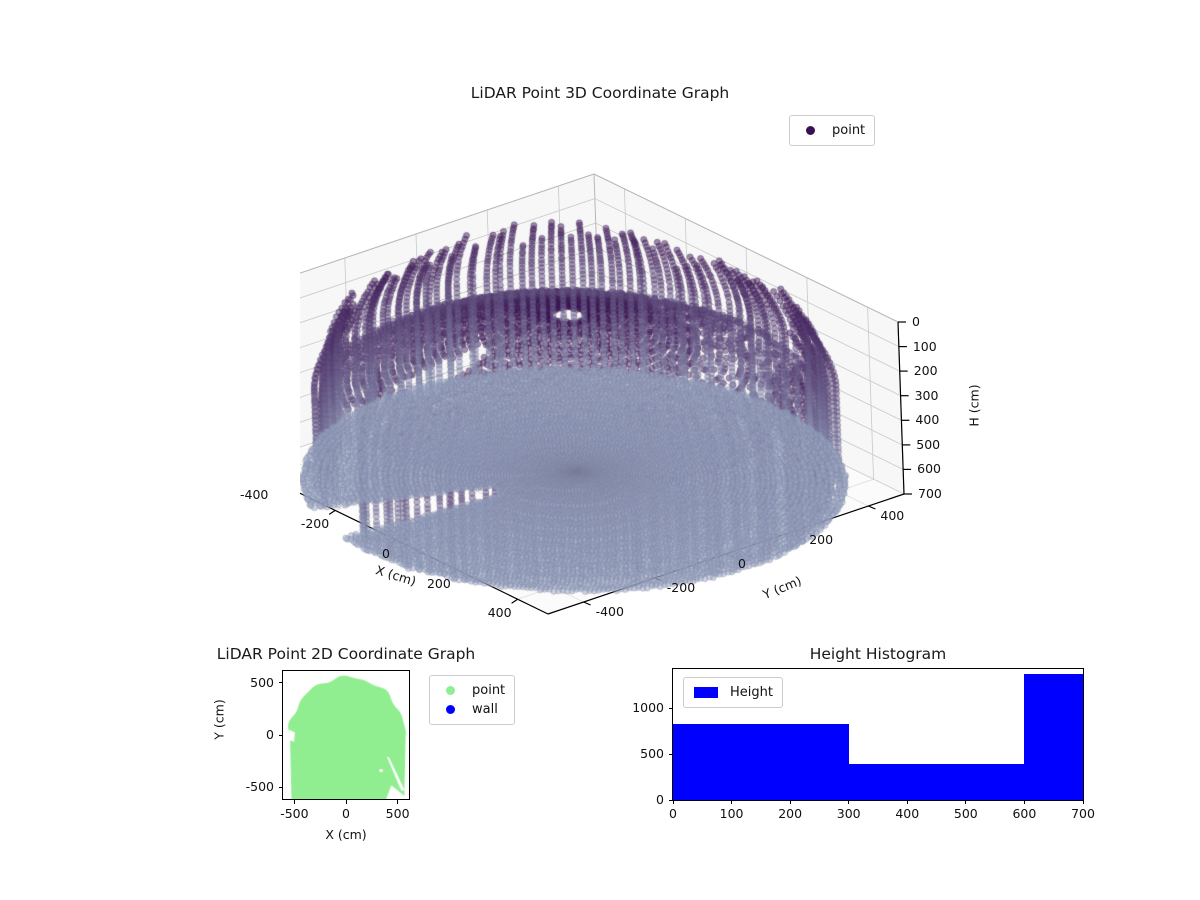 The image size is (1200, 900). Describe the element at coordinates (925, 371) in the screenshot. I see `scatter3d-ztick: 200` at that location.